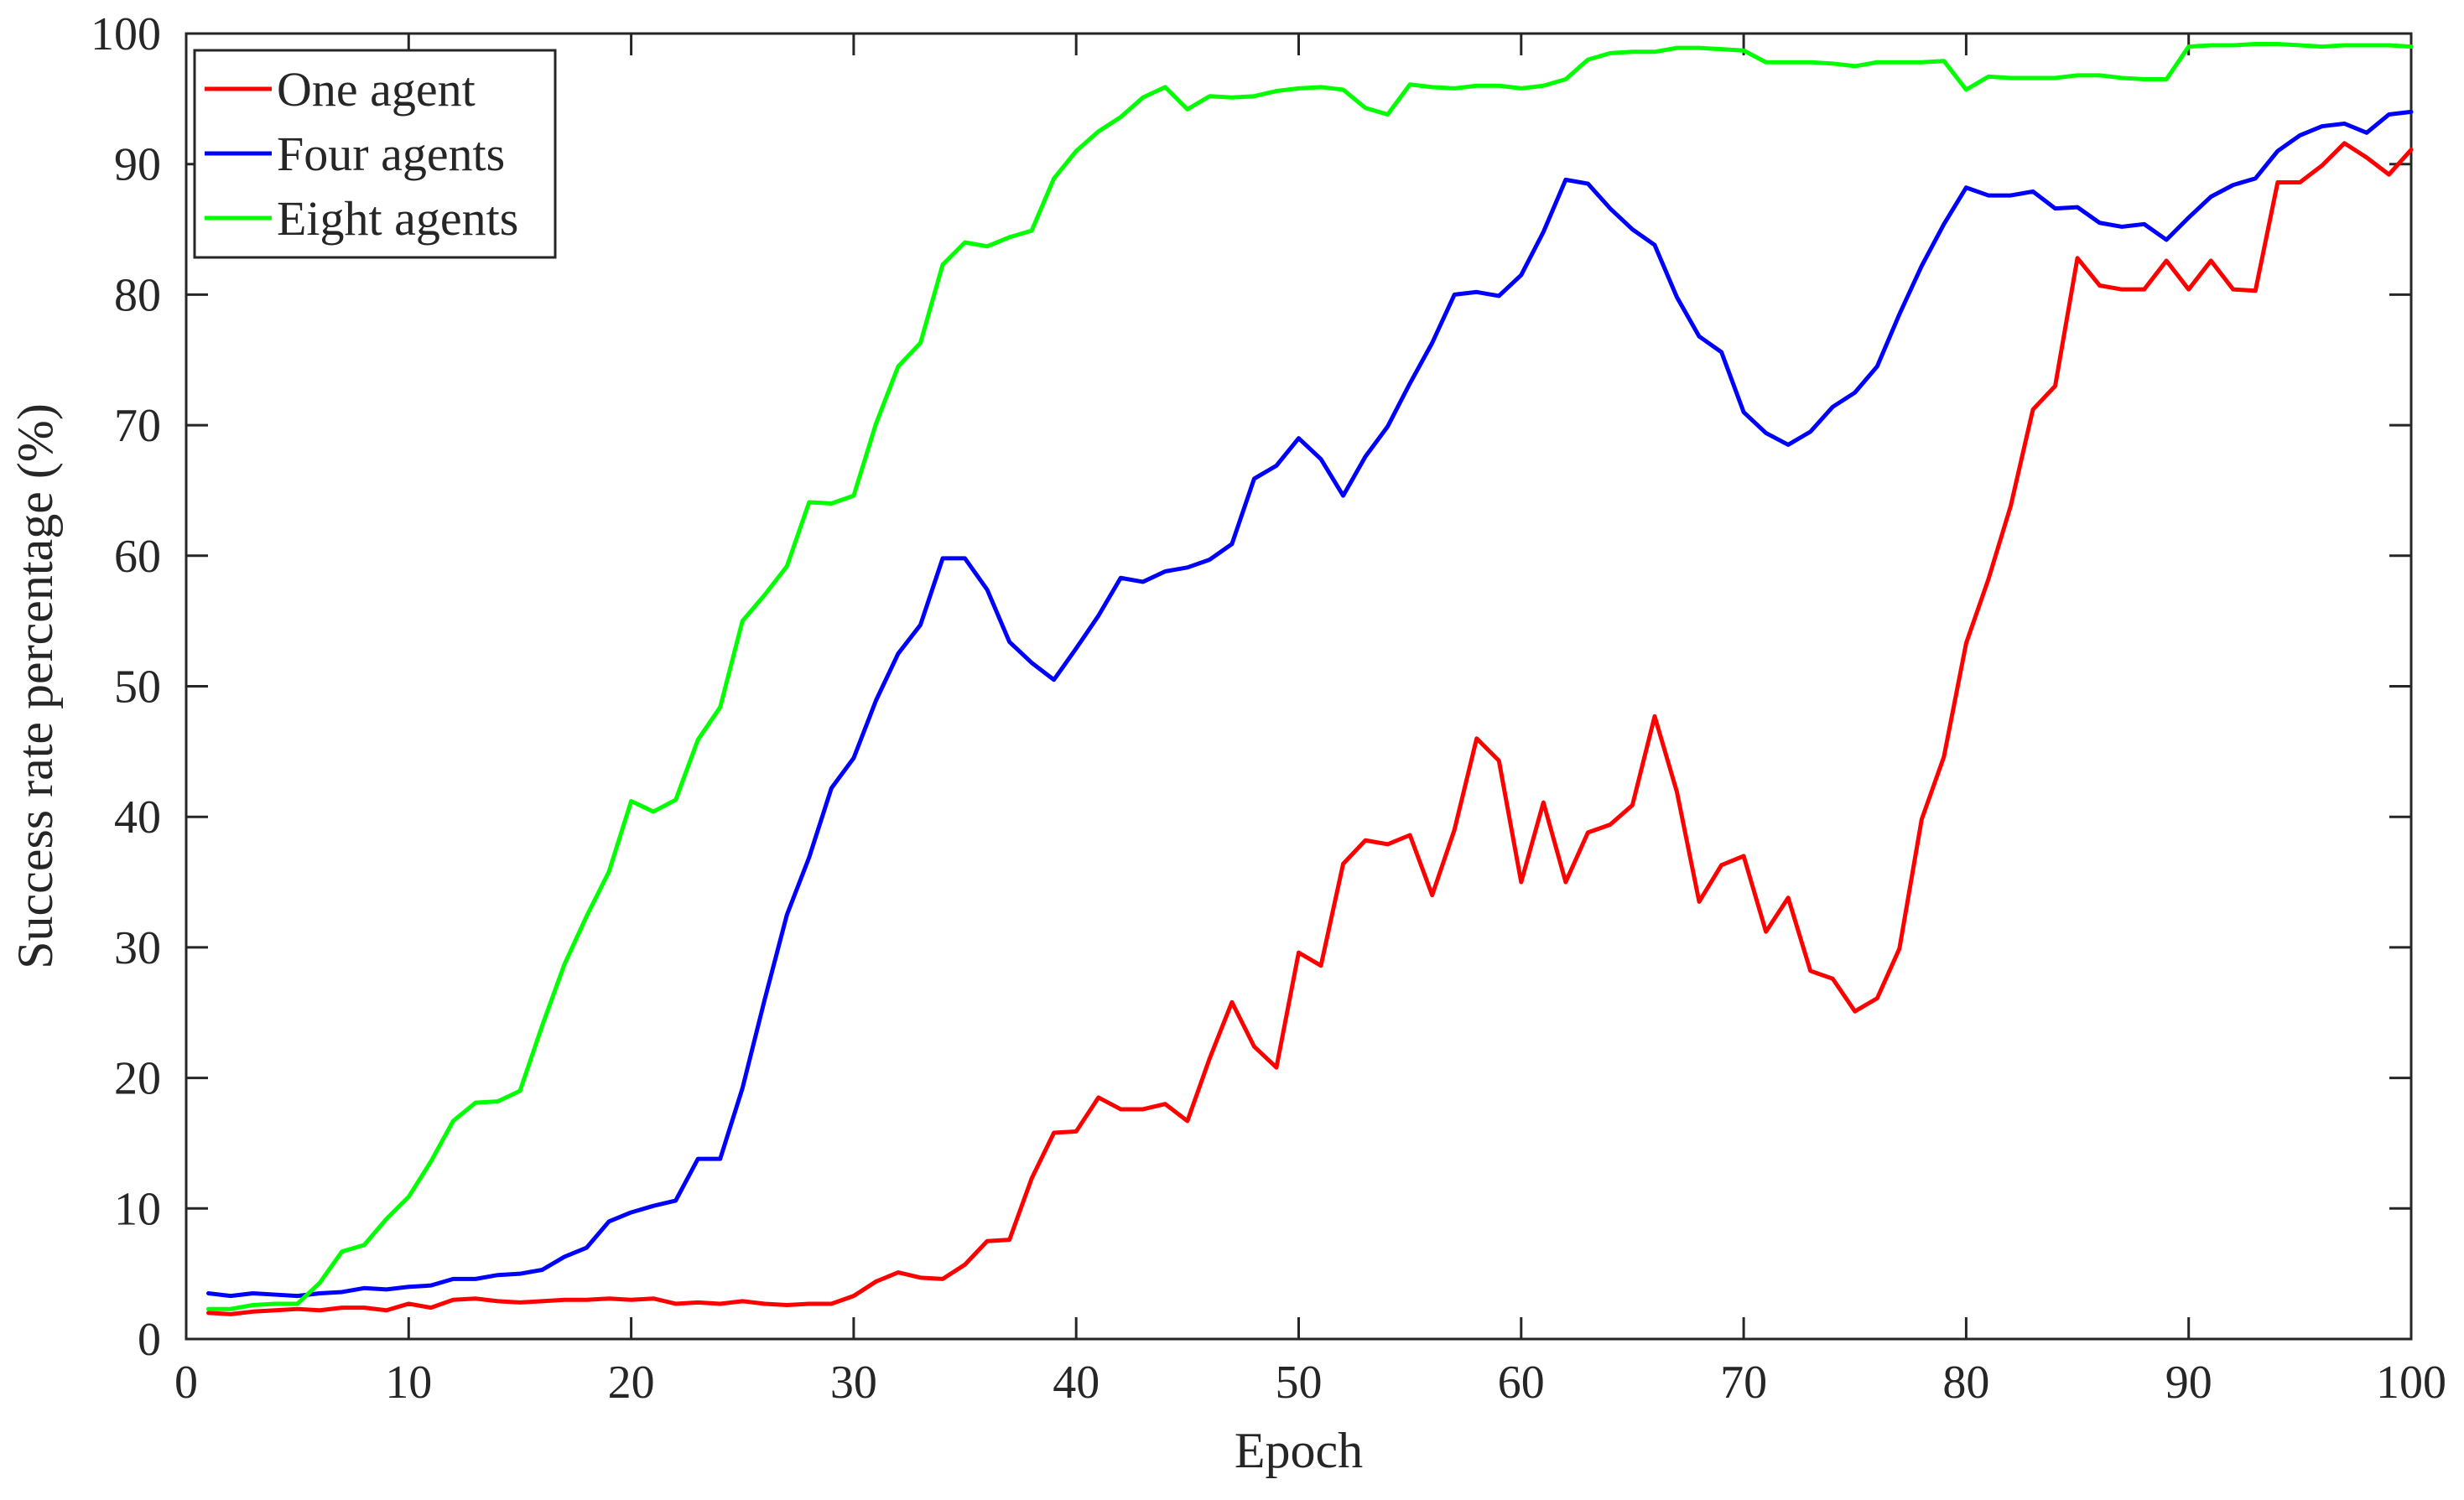 The height and width of the screenshot is (1500, 2464). Describe the element at coordinates (35, 686) in the screenshot. I see `y-axis-label: Success rate percentage (%)` at that location.